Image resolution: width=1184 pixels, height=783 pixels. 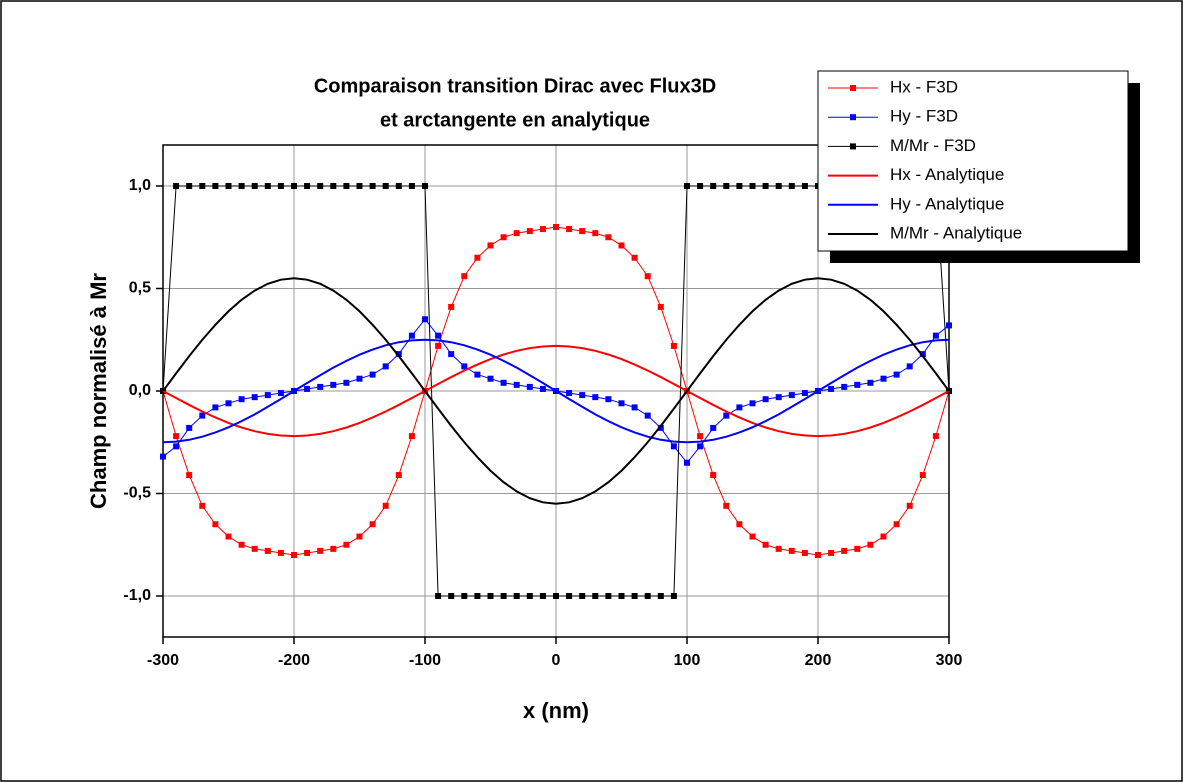 I want to click on x-tick-label: 300, so click(x=949, y=660).